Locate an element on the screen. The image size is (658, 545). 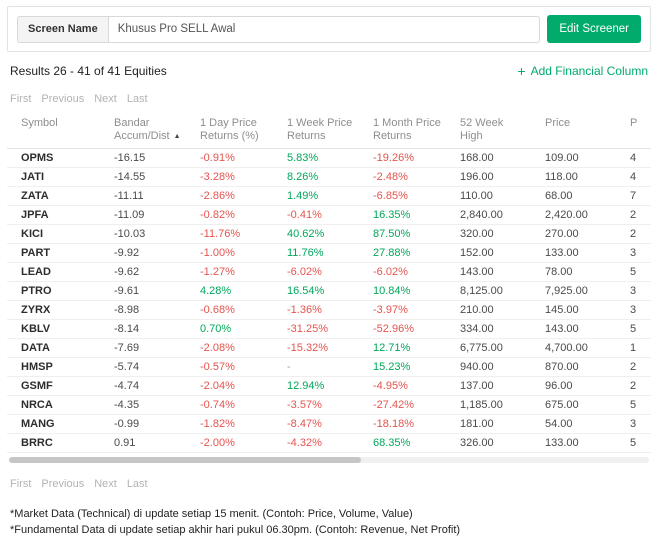
cell-bandar-accum-dist: -9.92 is located at coordinates (143, 253).